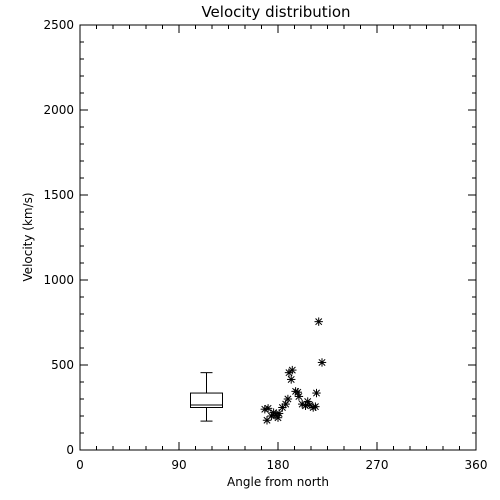  I want to click on boxplot, so click(206, 397).